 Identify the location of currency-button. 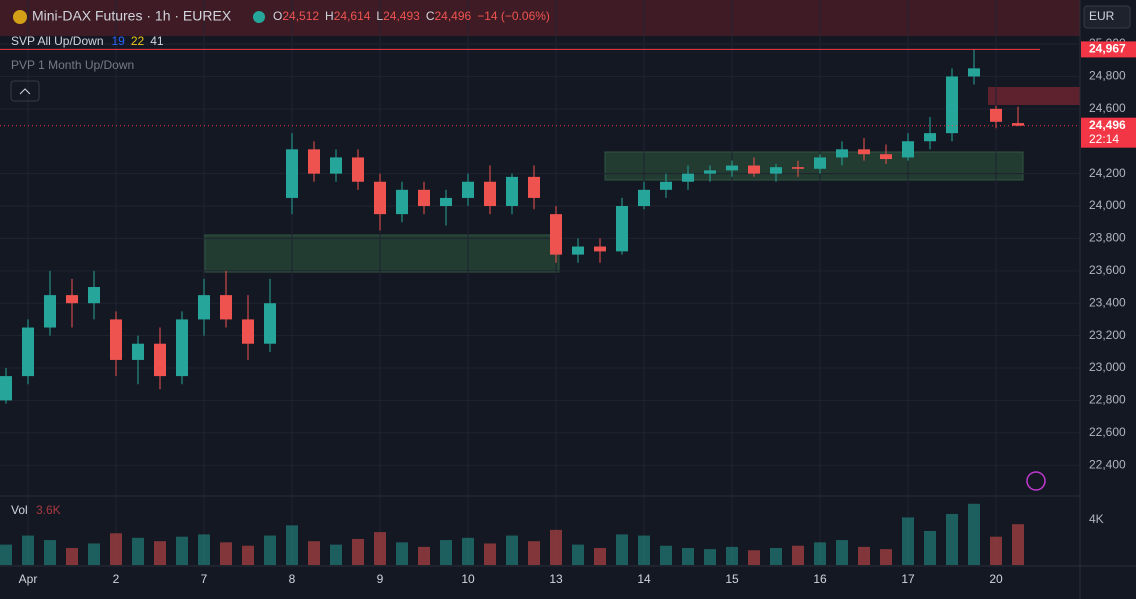
(1107, 17).